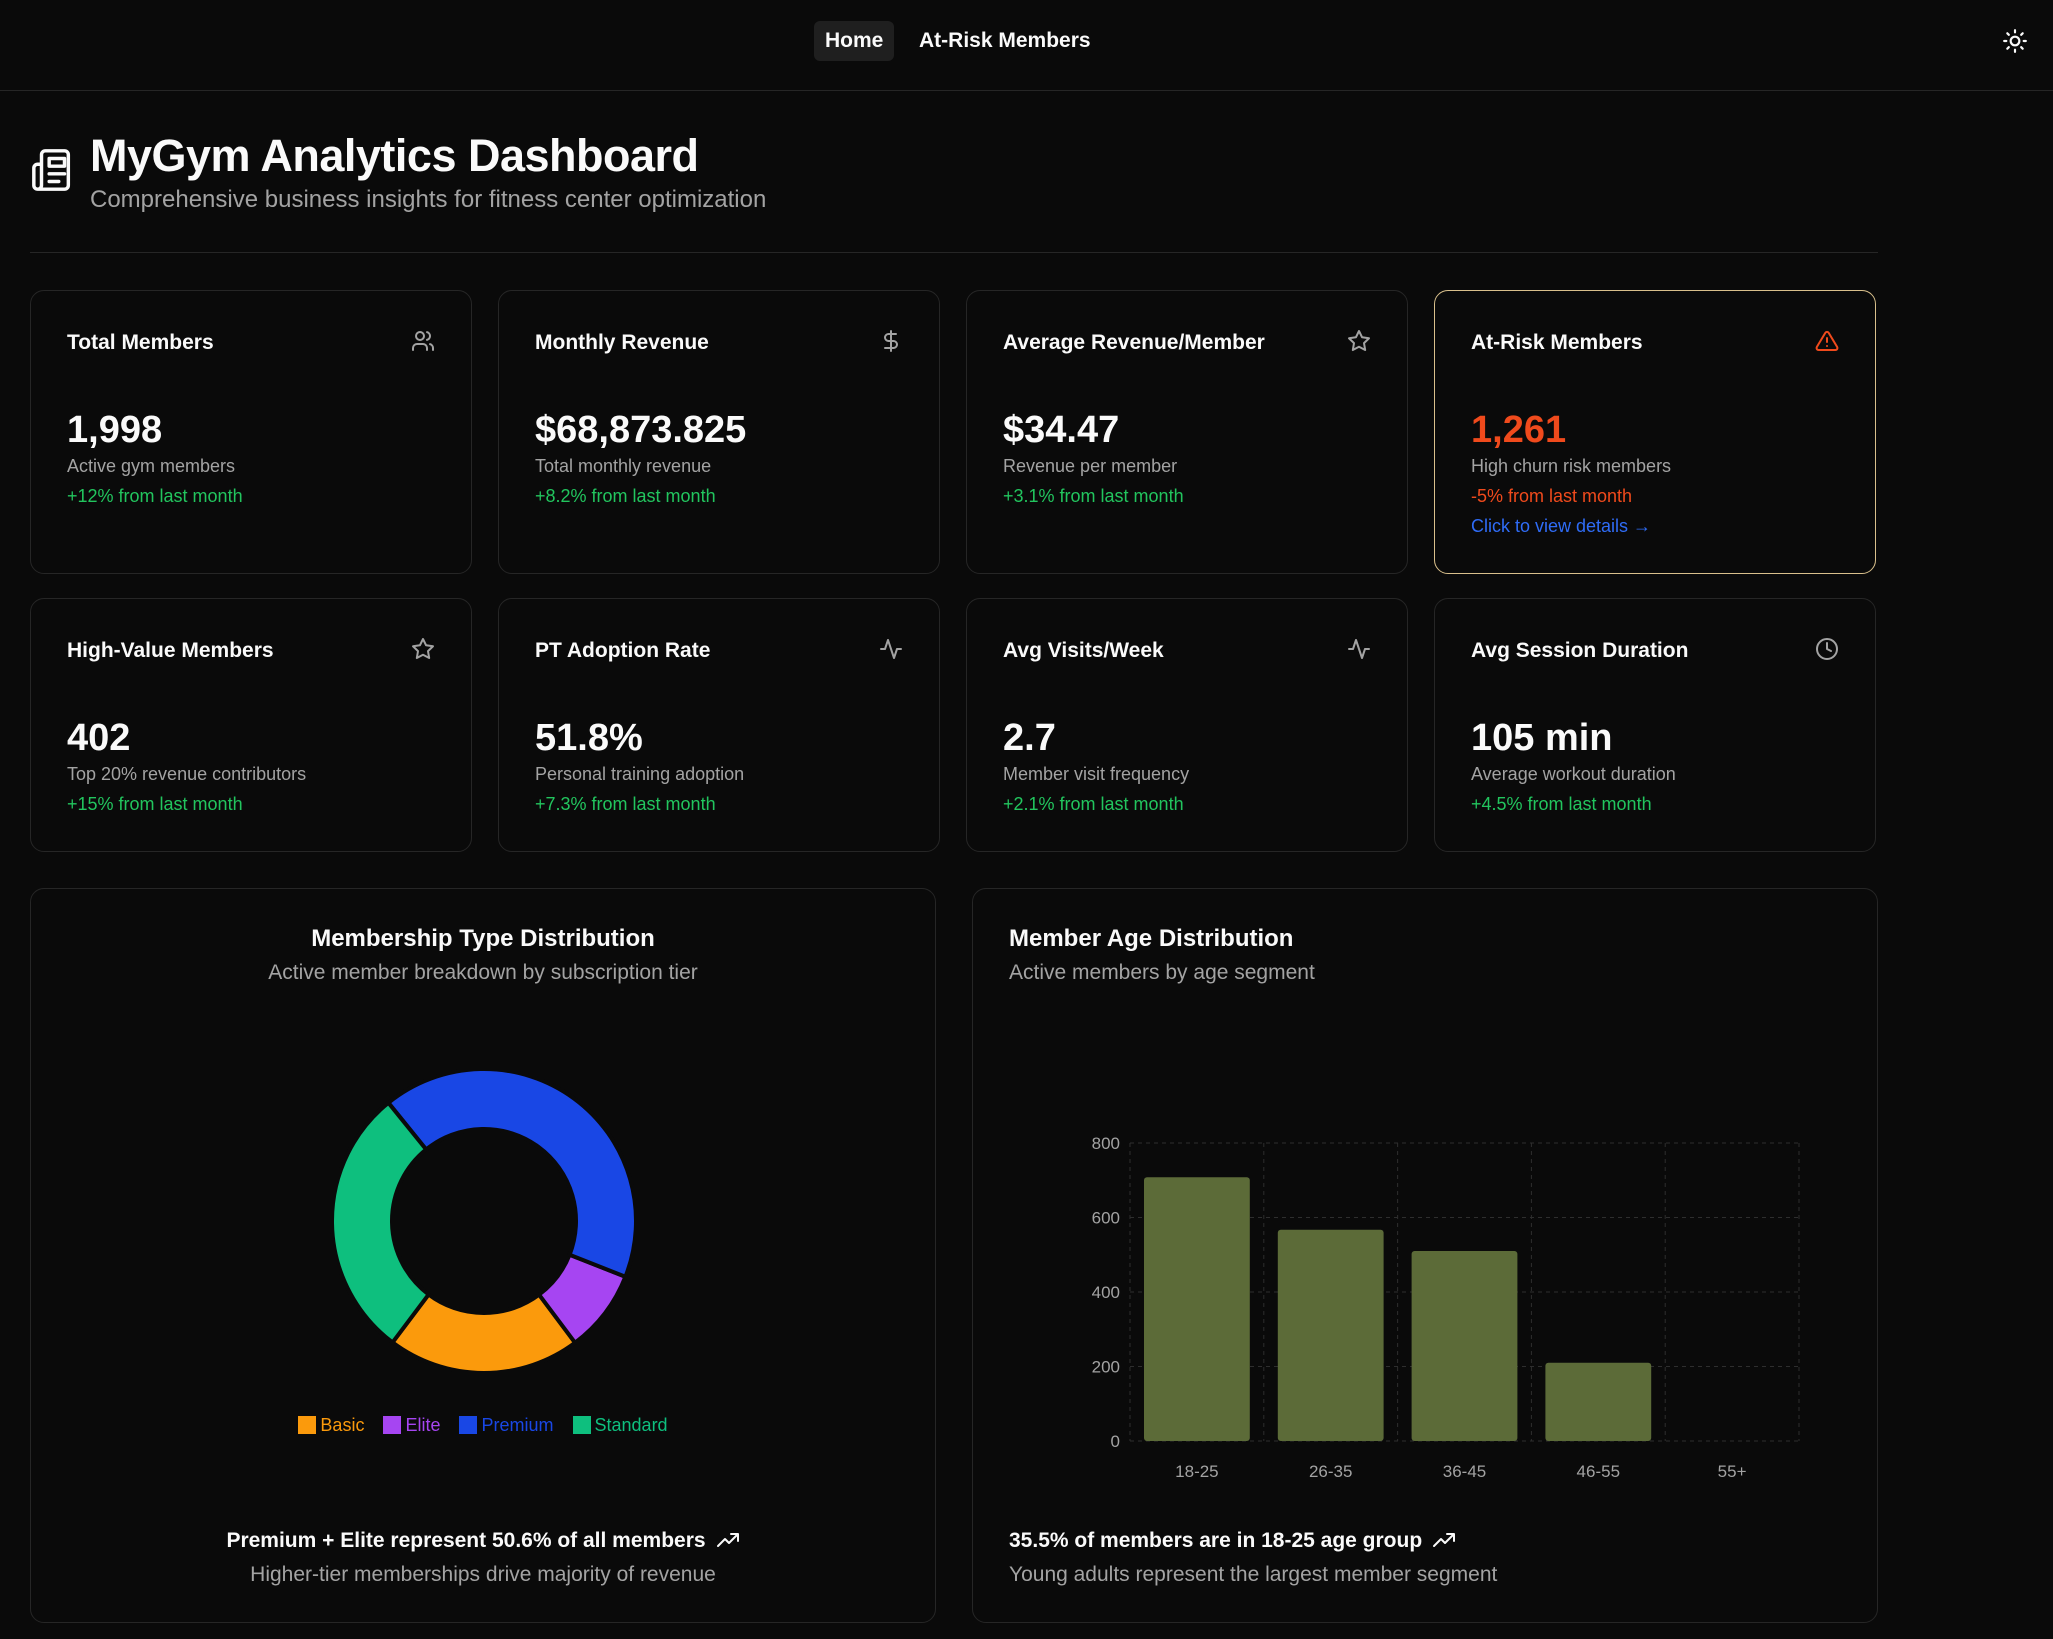  What do you see at coordinates (1096, 774) in the screenshot?
I see `card-description: Member visit frequency` at bounding box center [1096, 774].